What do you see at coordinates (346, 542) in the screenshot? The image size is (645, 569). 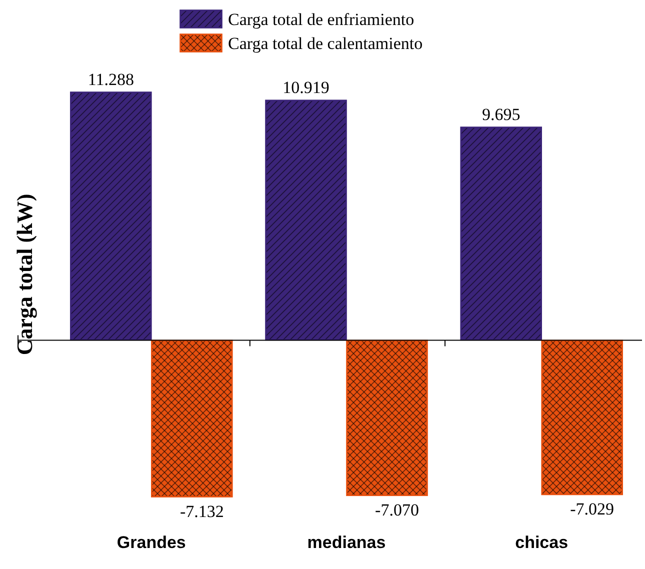 I see `x-tick-label: medianas` at bounding box center [346, 542].